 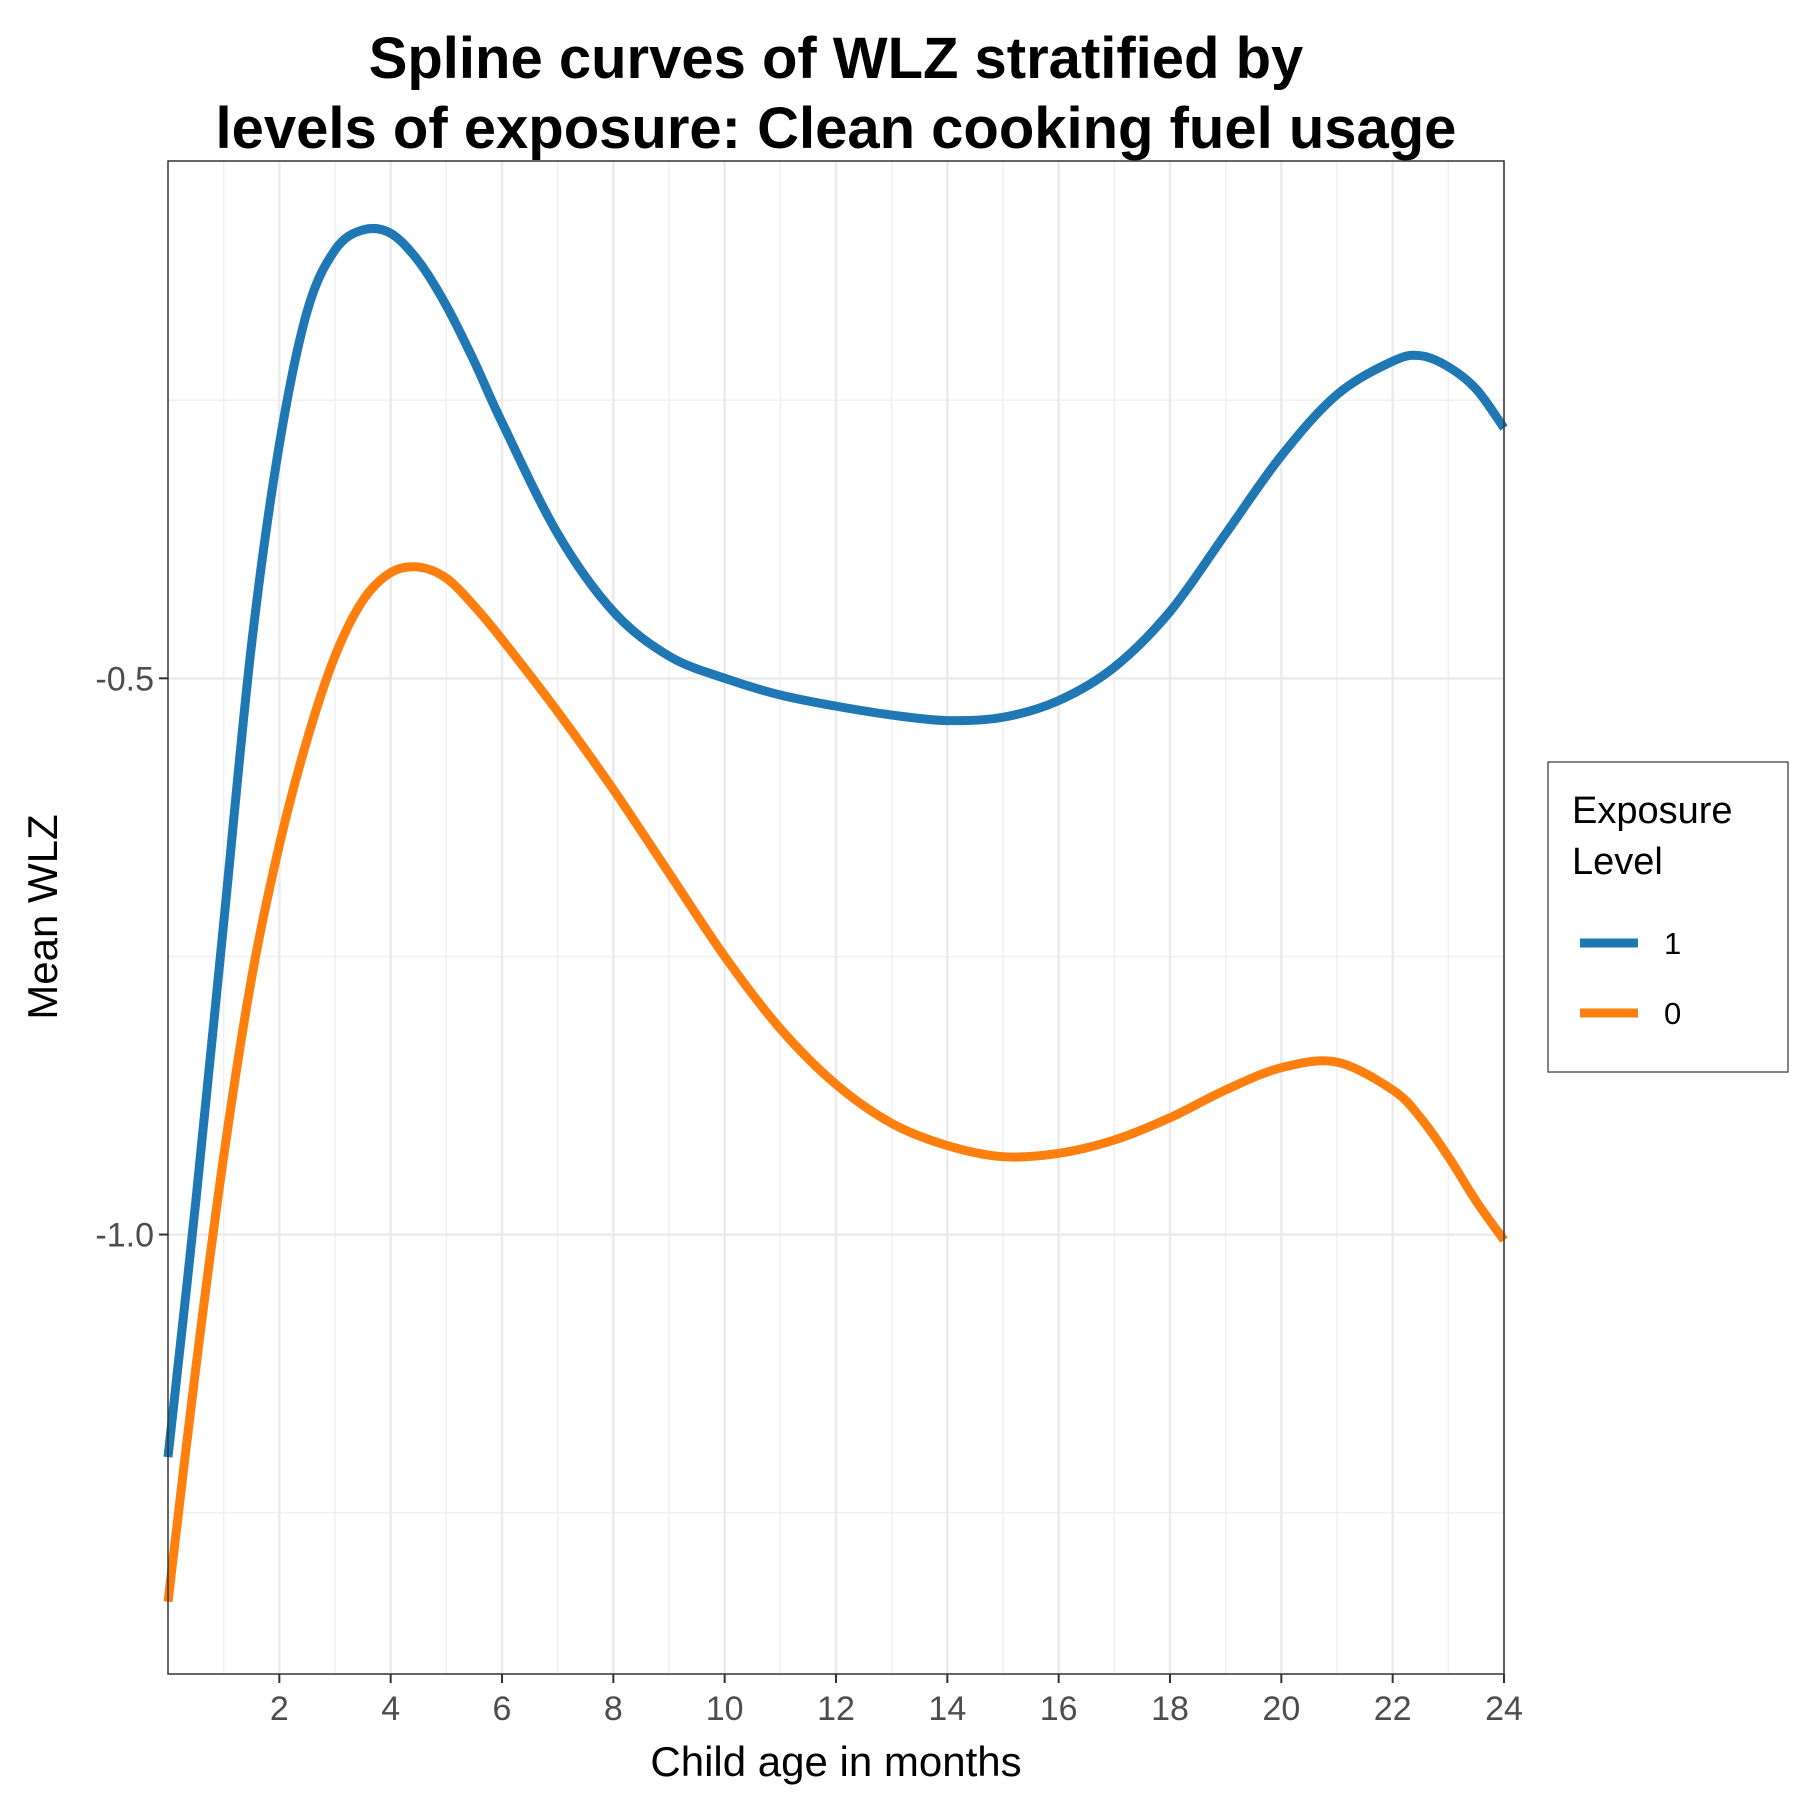 What do you see at coordinates (1617, 862) in the screenshot?
I see `legend-title-line-2: Level` at bounding box center [1617, 862].